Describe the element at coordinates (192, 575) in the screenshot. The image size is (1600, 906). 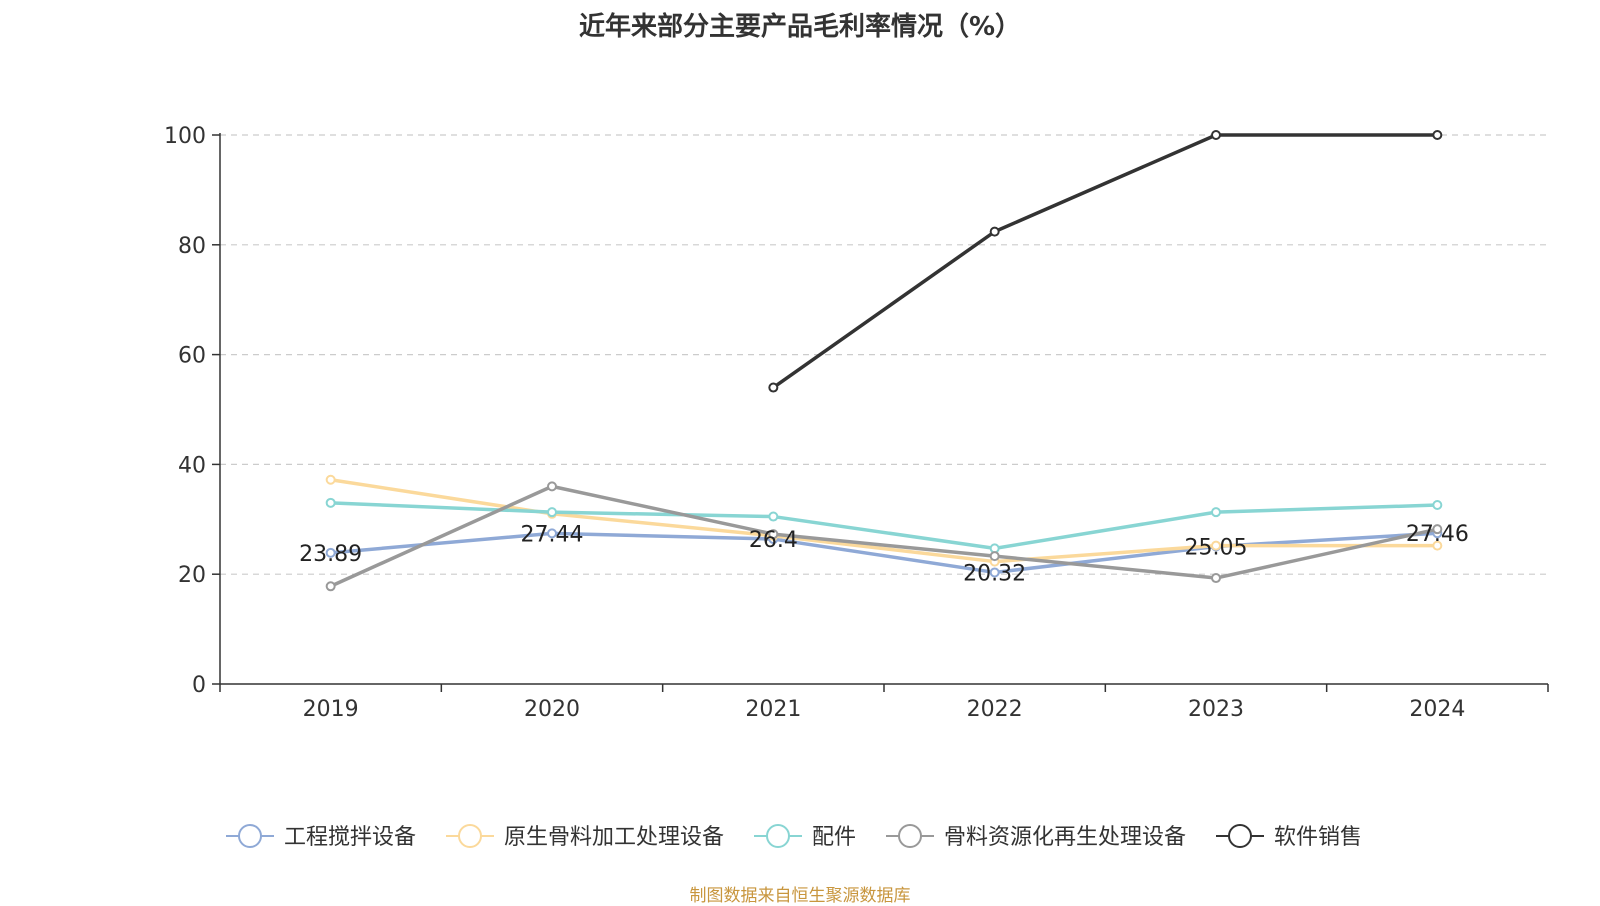
I see `y-tick-label: 20` at that location.